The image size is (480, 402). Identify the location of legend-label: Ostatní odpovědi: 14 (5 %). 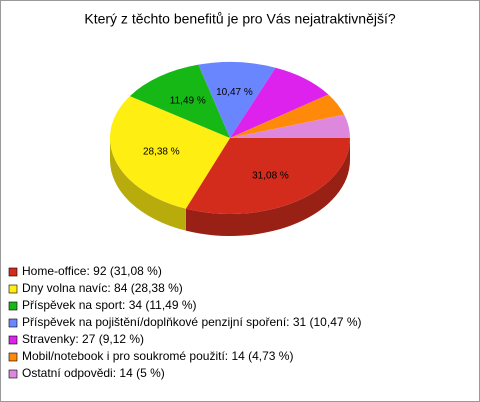
(93, 373).